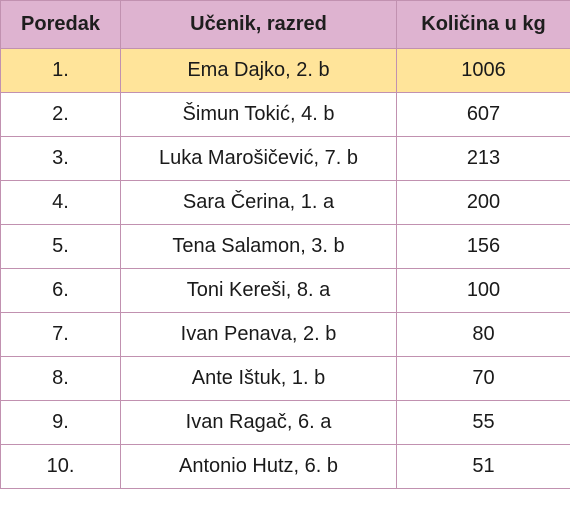 The image size is (570, 527). What do you see at coordinates (60, 70) in the screenshot?
I see `rank-cell: 1.` at bounding box center [60, 70].